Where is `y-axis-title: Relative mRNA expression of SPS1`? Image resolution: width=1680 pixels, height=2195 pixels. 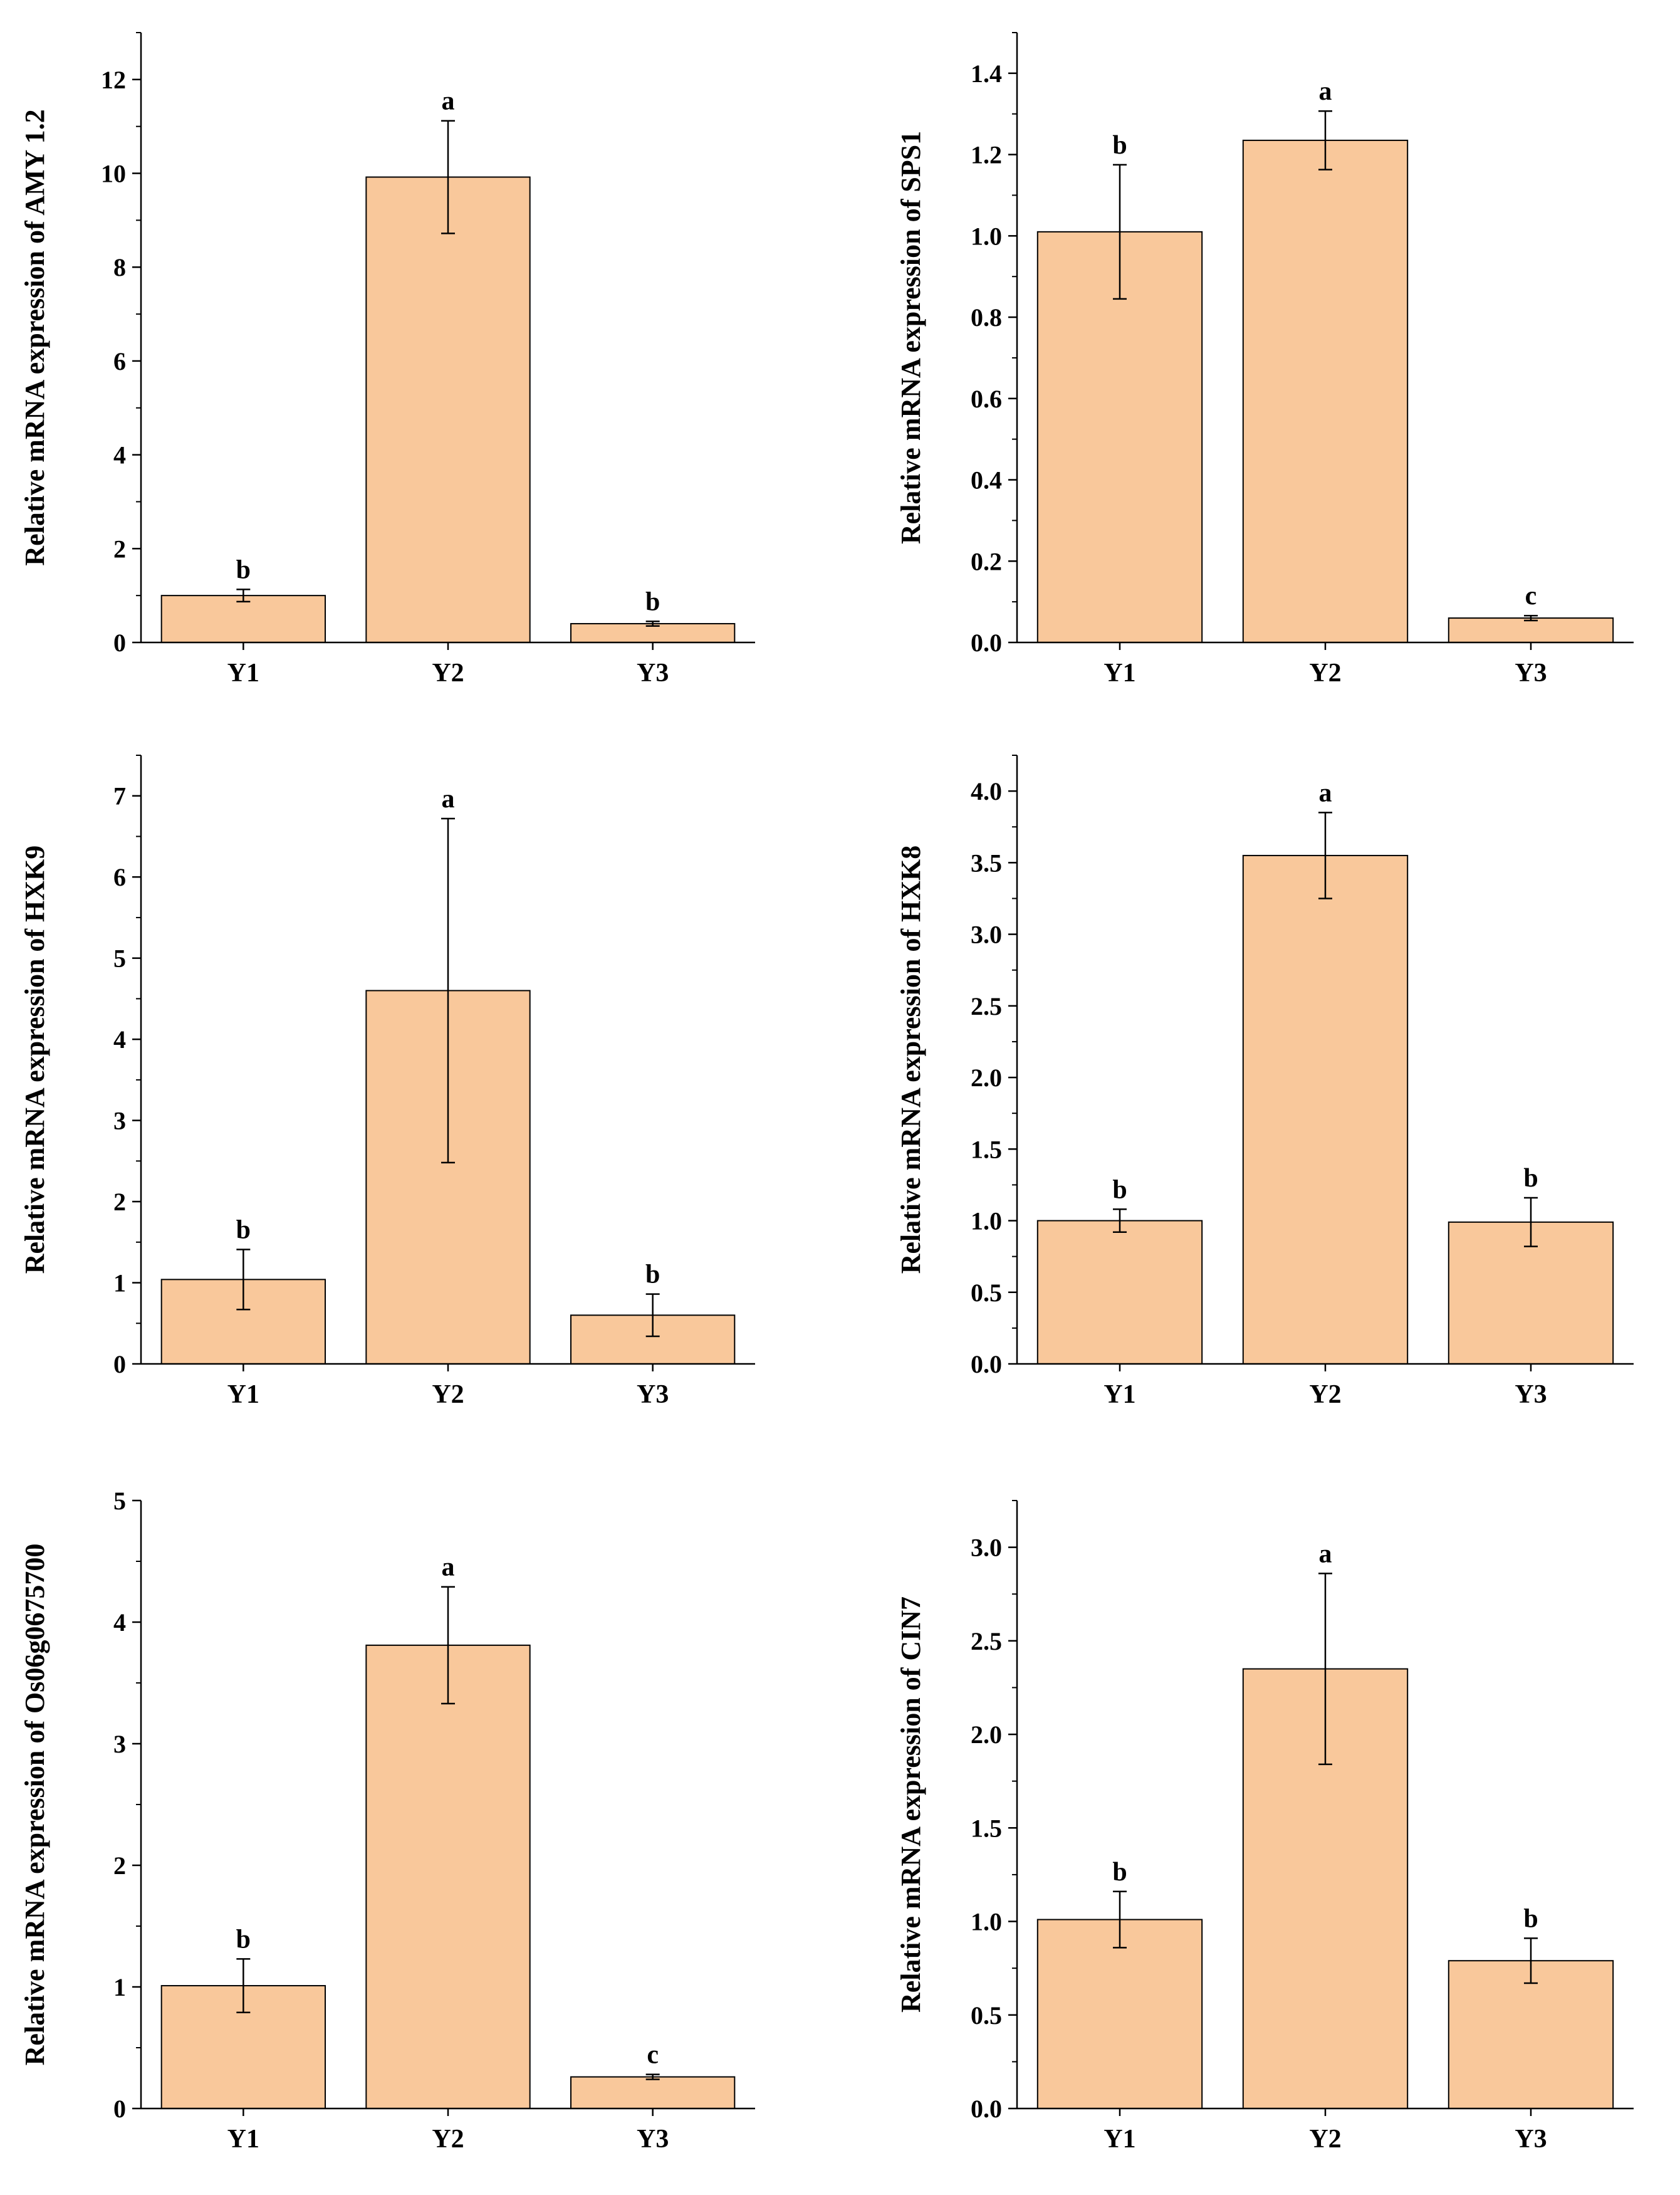 y-axis-title: Relative mRNA expression of SPS1 is located at coordinates (911, 337).